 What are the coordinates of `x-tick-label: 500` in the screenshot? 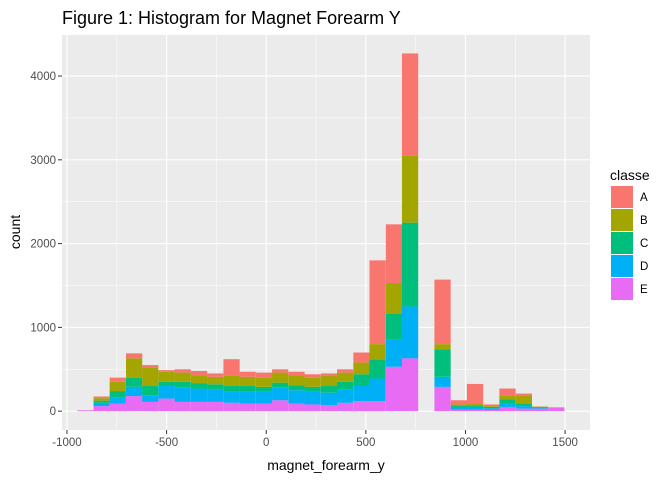 It's located at (365, 443).